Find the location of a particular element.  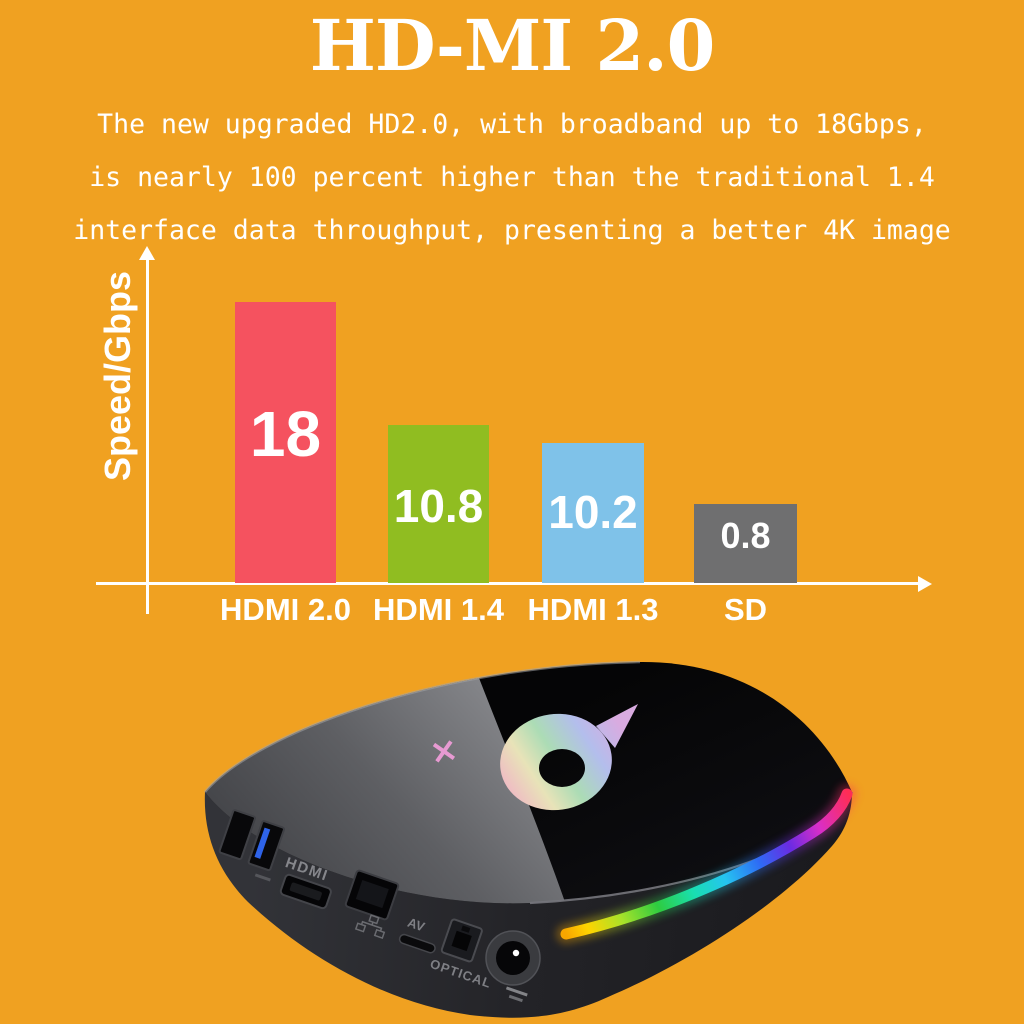

x-axis-line is located at coordinates (507, 583).